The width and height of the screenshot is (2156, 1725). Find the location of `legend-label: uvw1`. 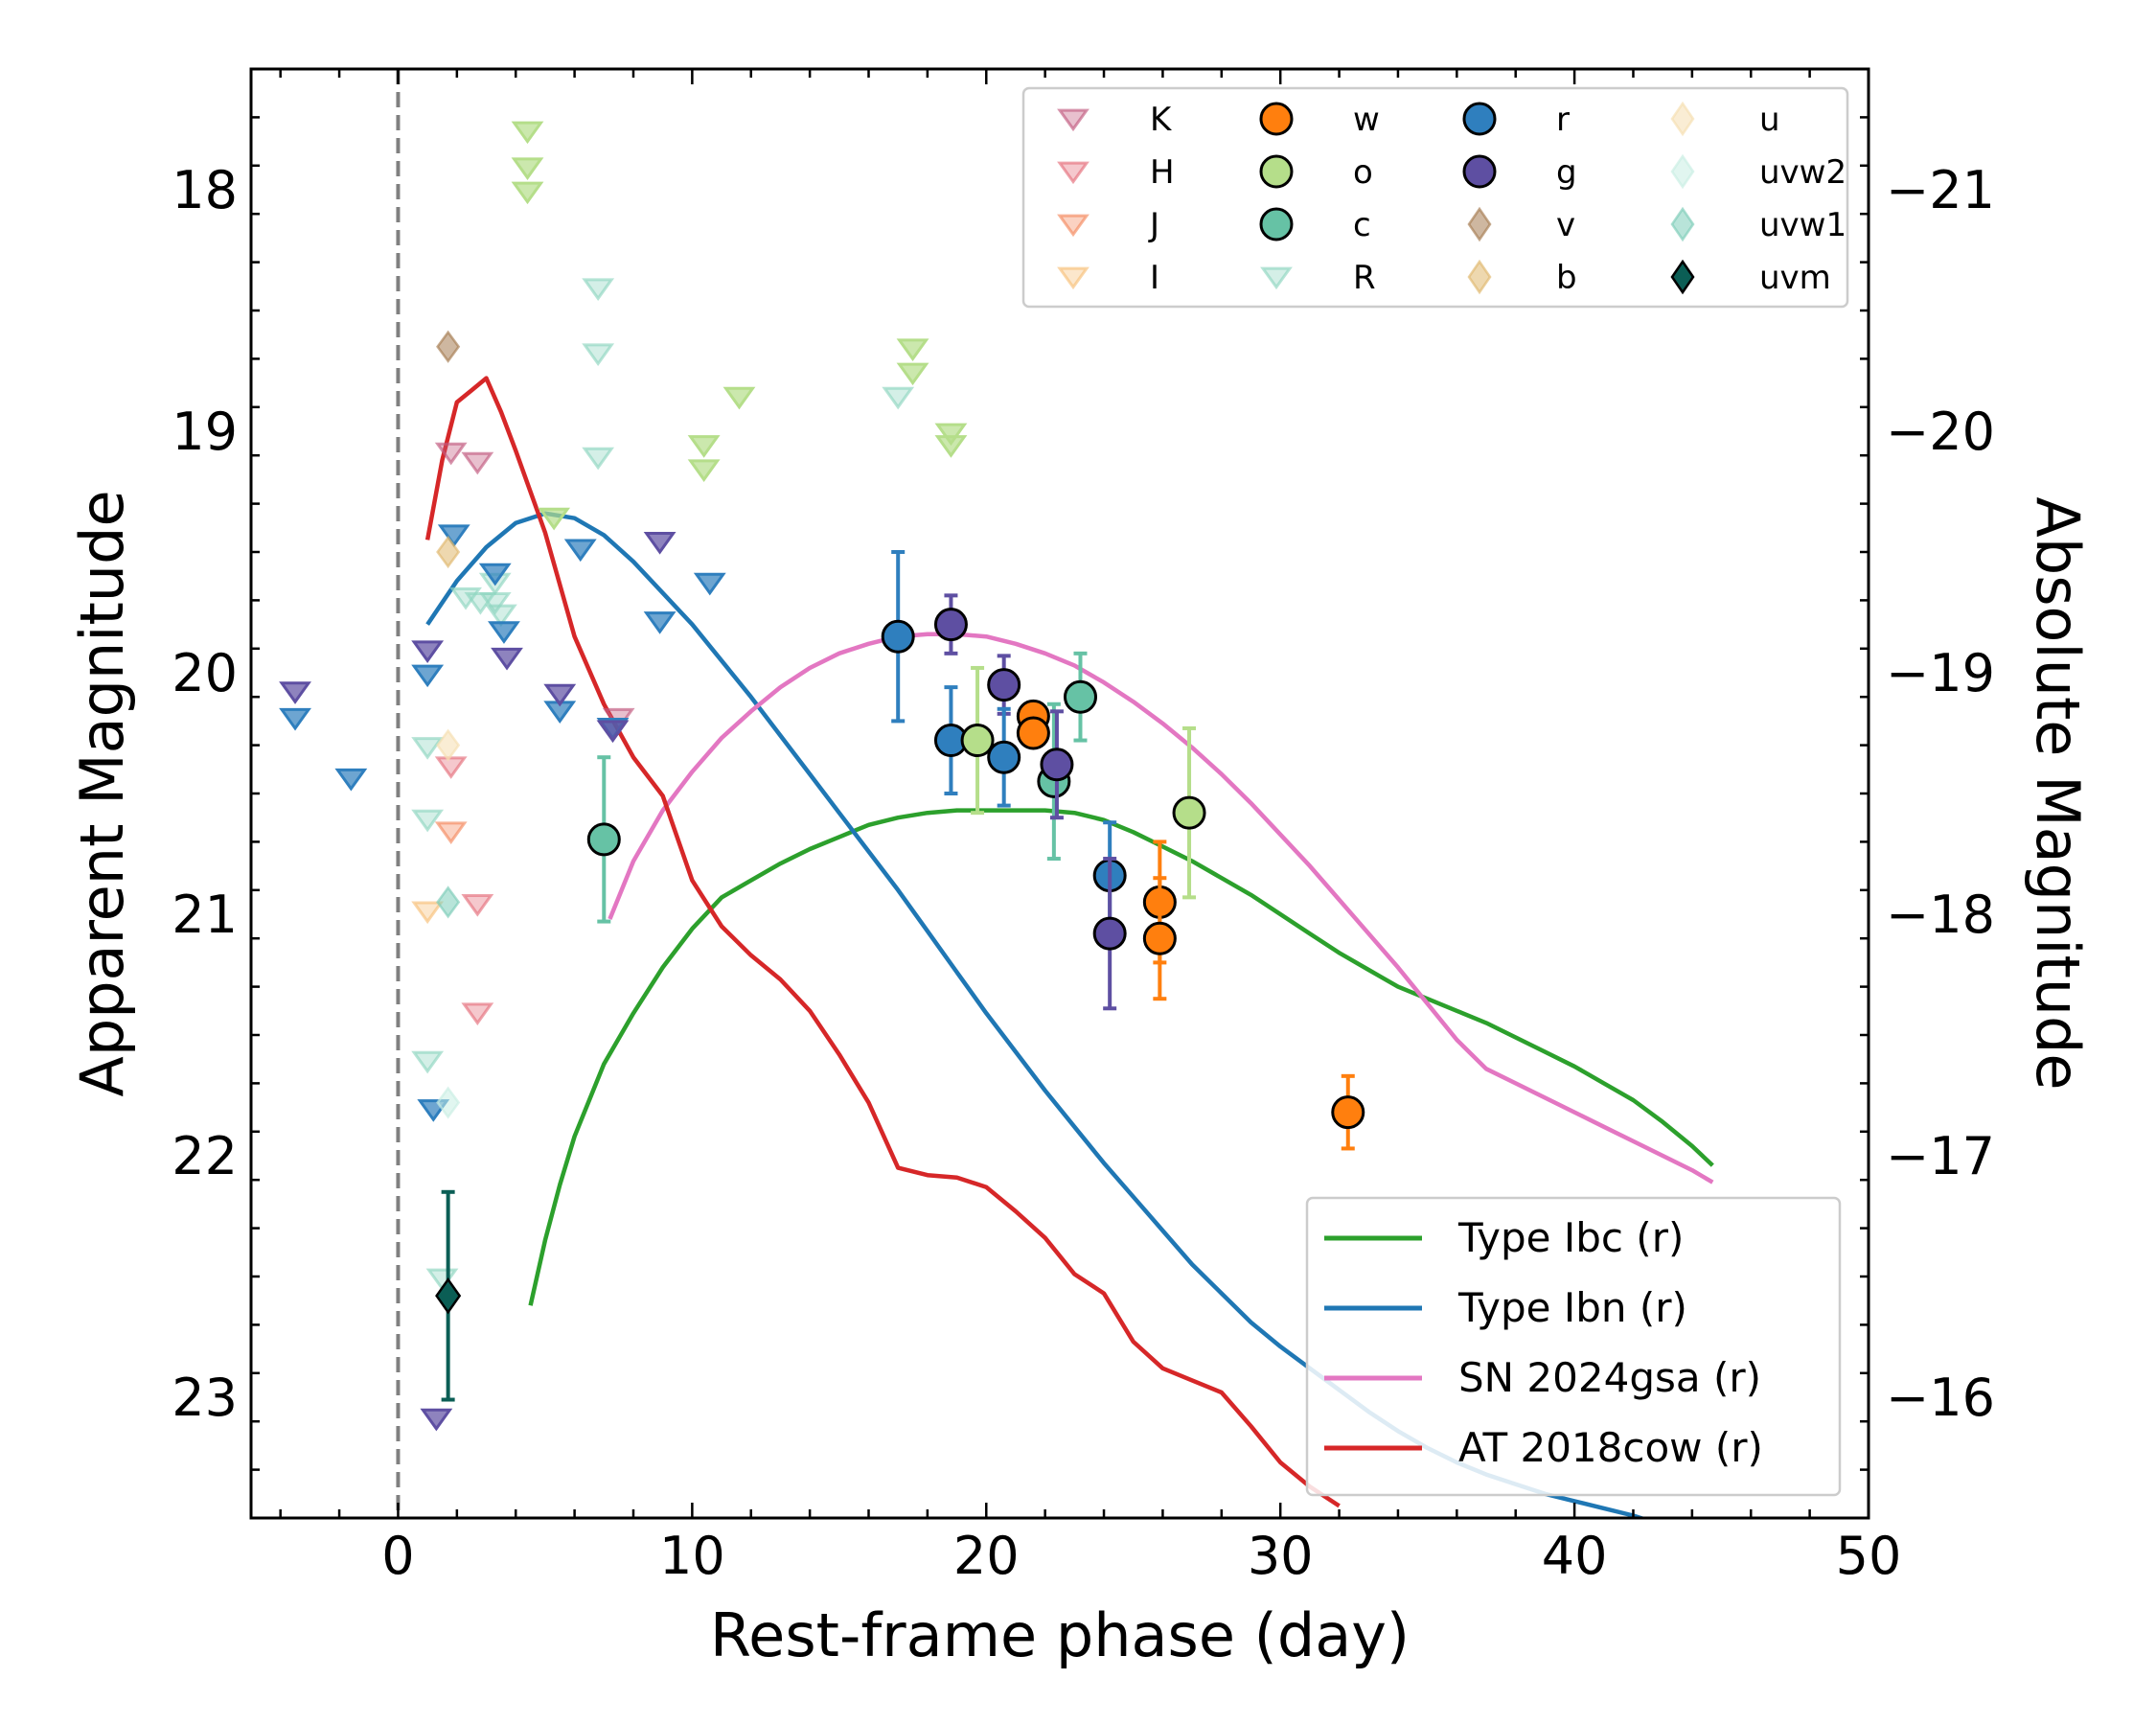

legend-label: uvw1 is located at coordinates (1802, 225).